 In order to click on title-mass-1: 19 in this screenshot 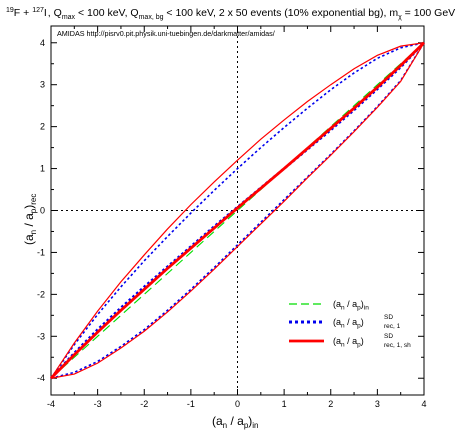, I will do `click(10, 10)`.